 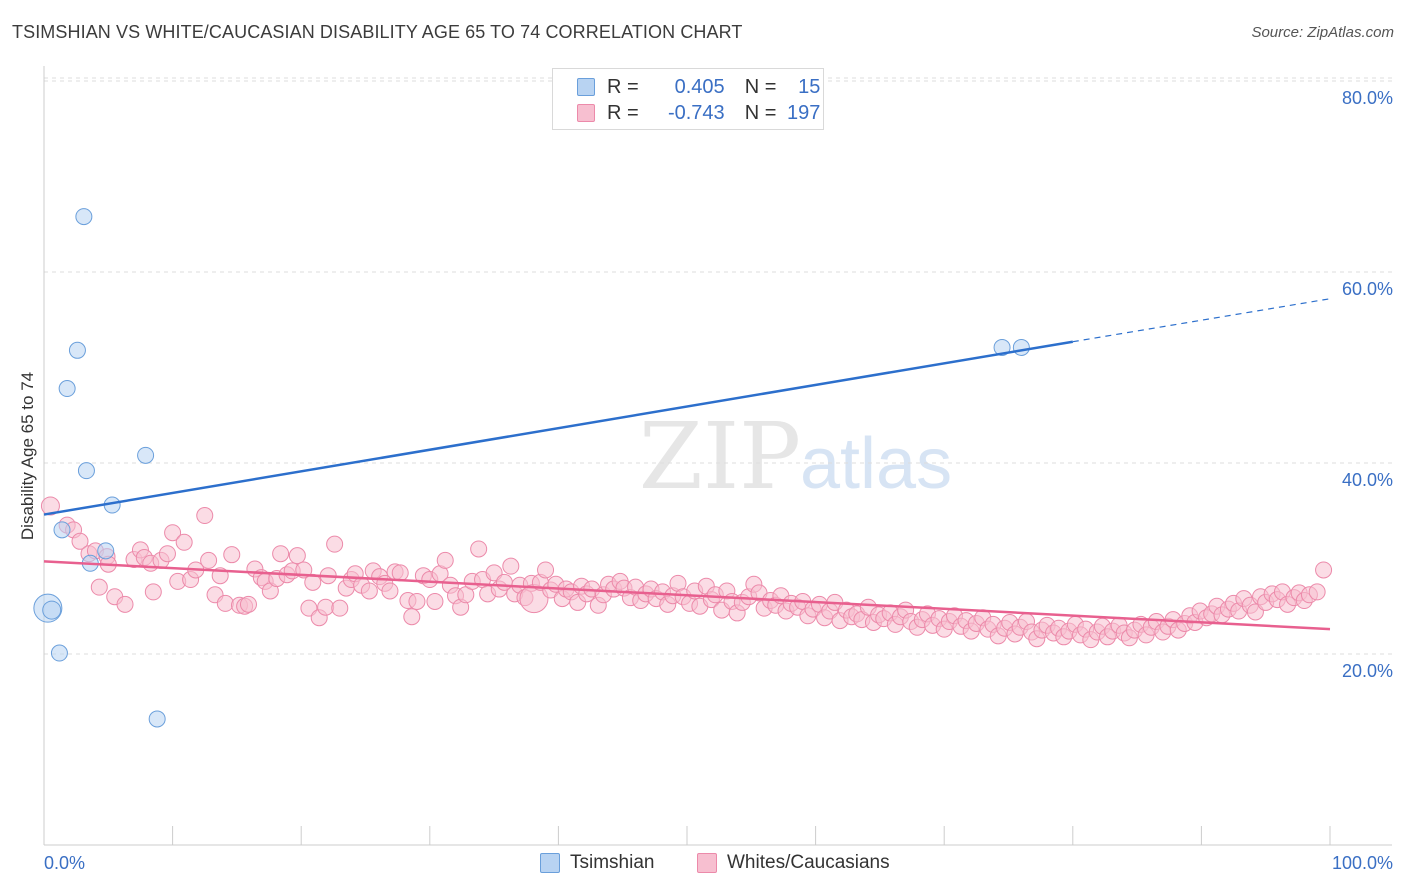 What do you see at coordinates (1367, 98) in the screenshot?
I see `y-tick-label: 80.0%` at bounding box center [1367, 98].